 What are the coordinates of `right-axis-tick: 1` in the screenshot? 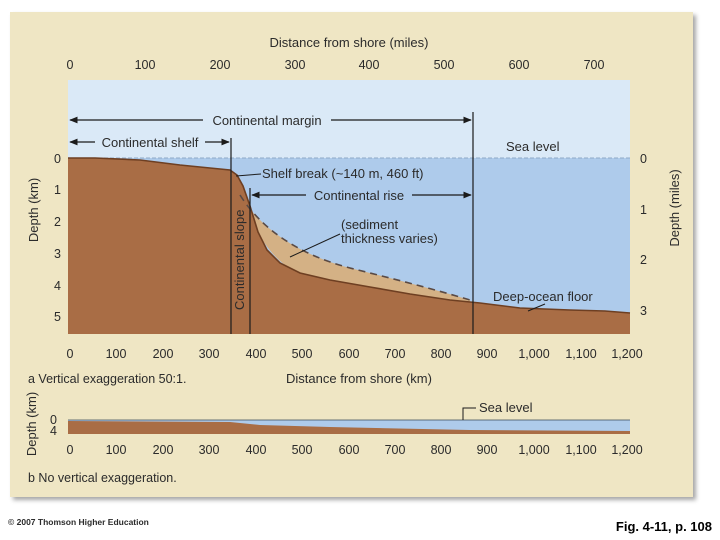 It's located at (643, 210).